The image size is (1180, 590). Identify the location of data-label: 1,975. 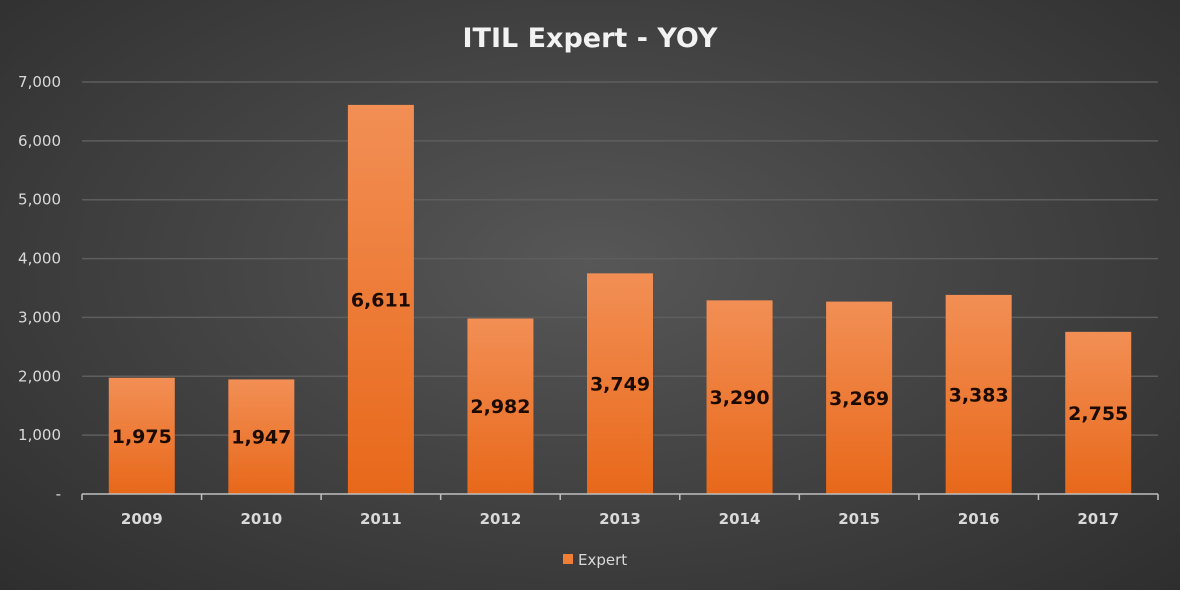
(142, 437).